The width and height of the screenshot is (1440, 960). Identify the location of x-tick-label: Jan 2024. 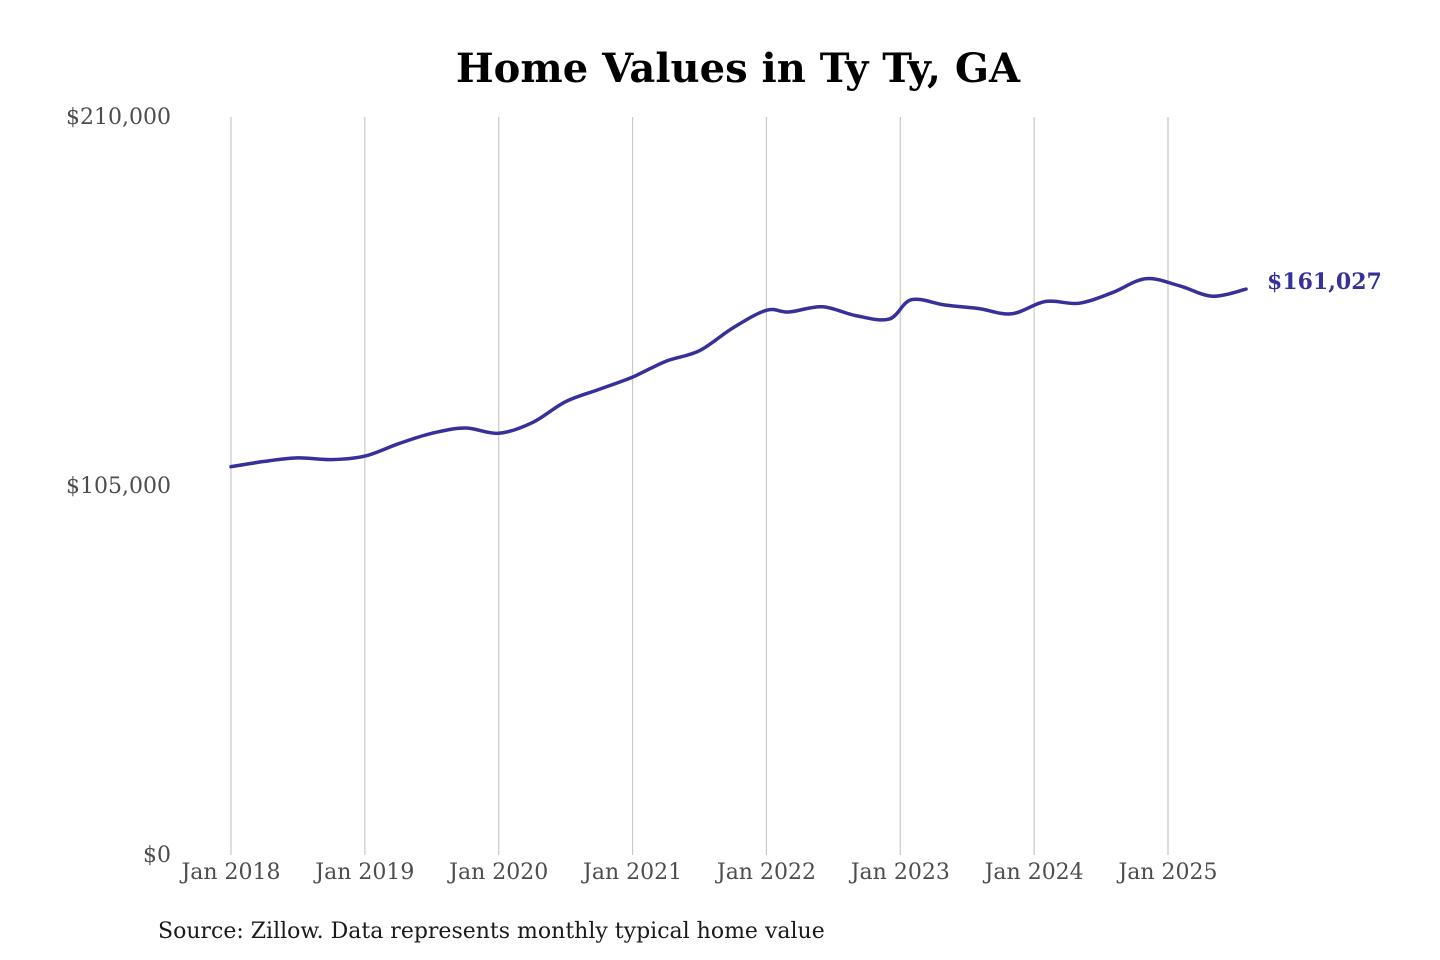
(1033, 872).